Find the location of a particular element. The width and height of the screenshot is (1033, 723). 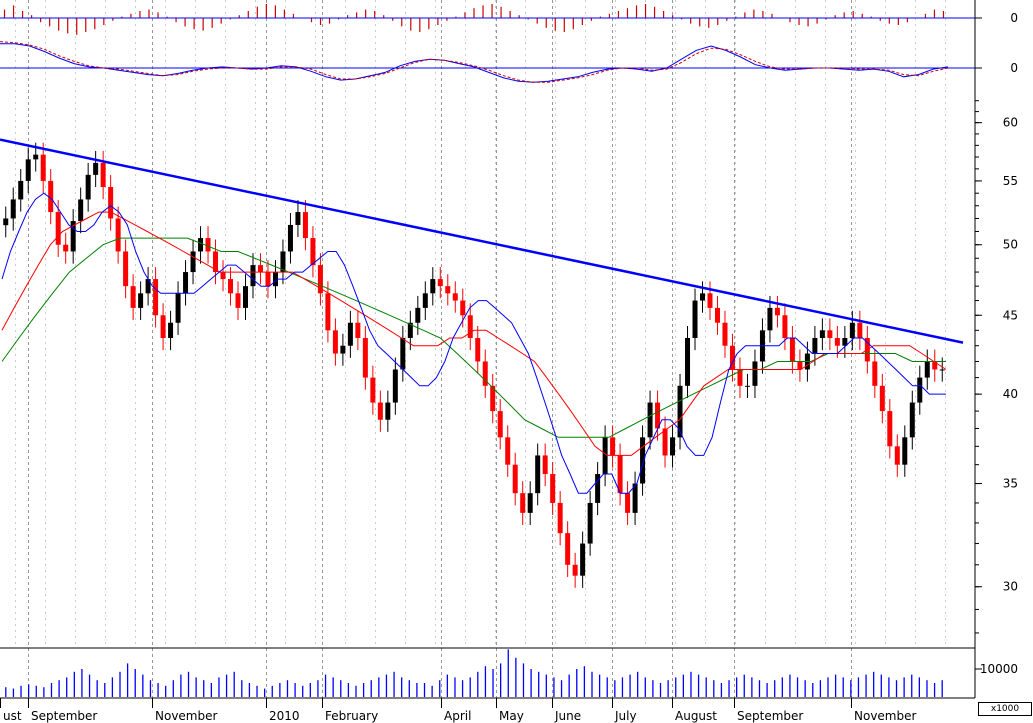

volume-panel is located at coordinates (474, 673).